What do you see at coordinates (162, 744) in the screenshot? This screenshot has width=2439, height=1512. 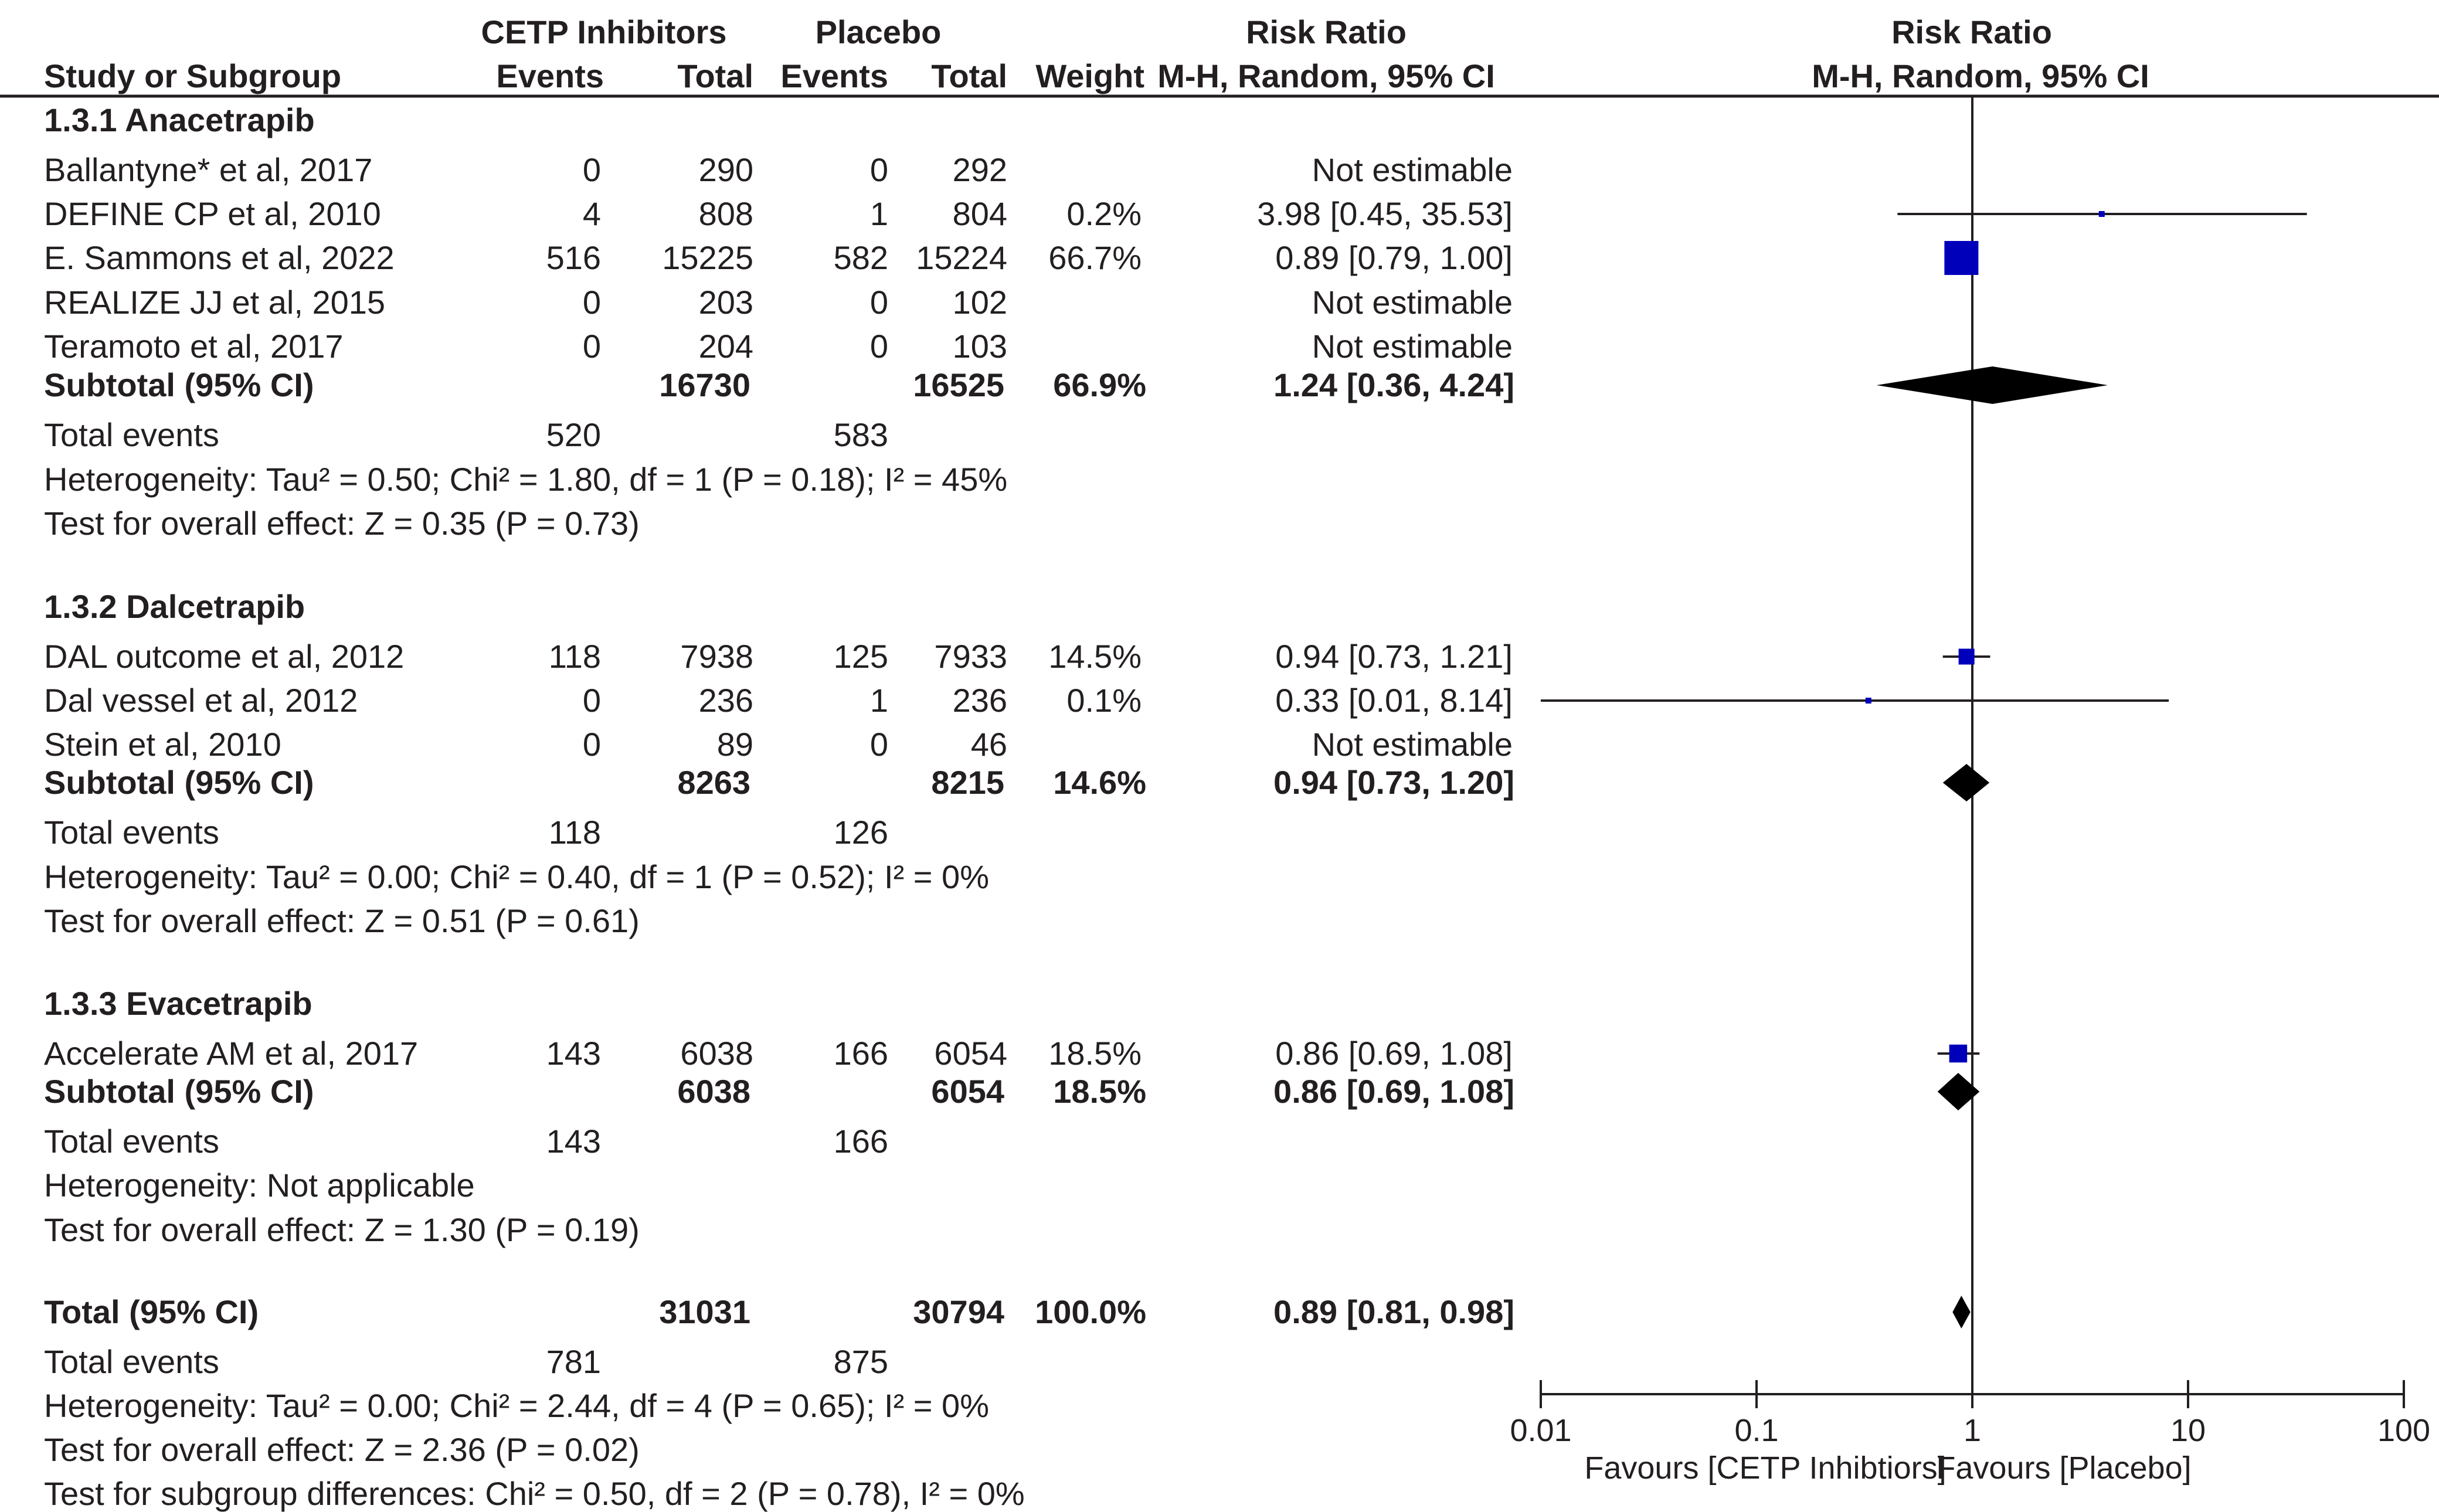 I see `study-name: Stein et al, 2010` at bounding box center [162, 744].